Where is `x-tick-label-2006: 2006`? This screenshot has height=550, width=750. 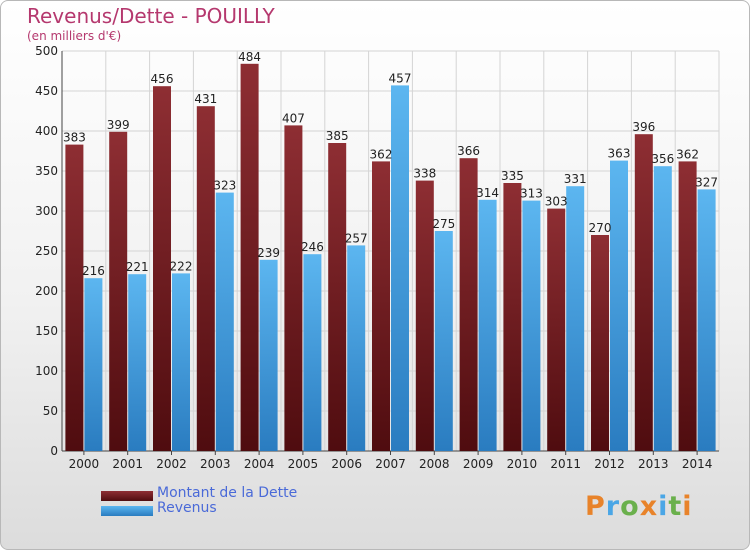 x-tick-label-2006: 2006 is located at coordinates (346, 464).